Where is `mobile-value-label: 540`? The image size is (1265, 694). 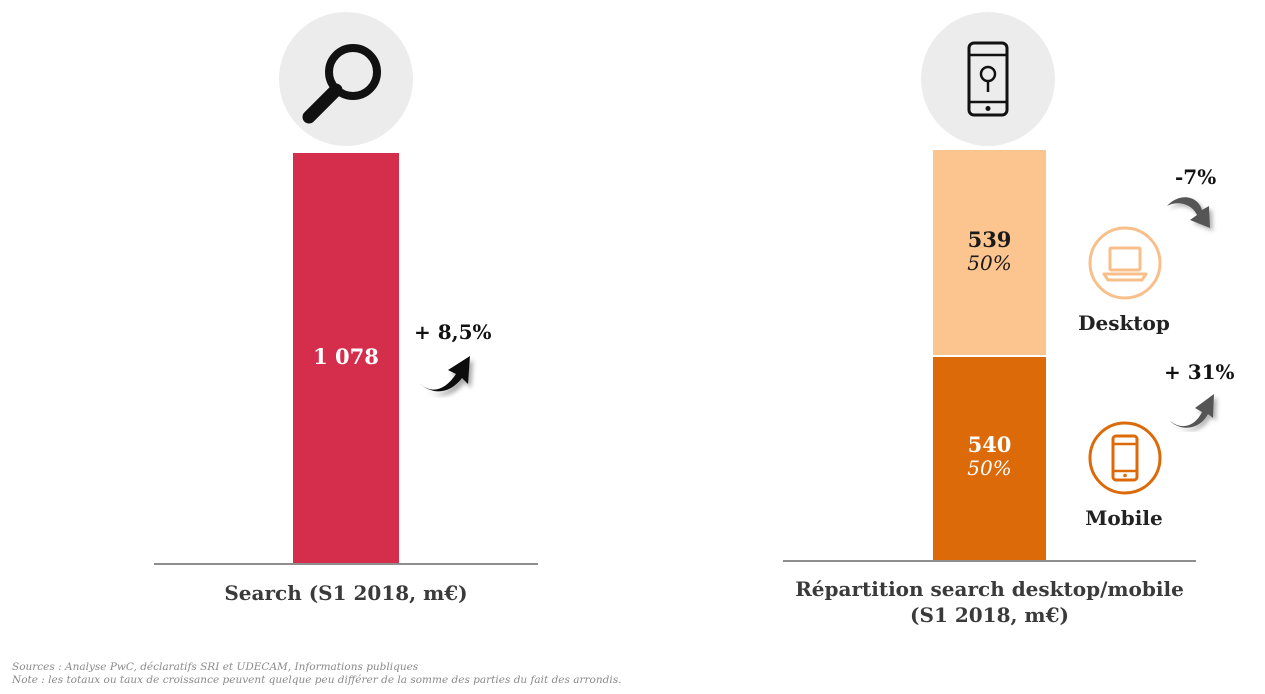
mobile-value-label: 540 is located at coordinates (989, 445).